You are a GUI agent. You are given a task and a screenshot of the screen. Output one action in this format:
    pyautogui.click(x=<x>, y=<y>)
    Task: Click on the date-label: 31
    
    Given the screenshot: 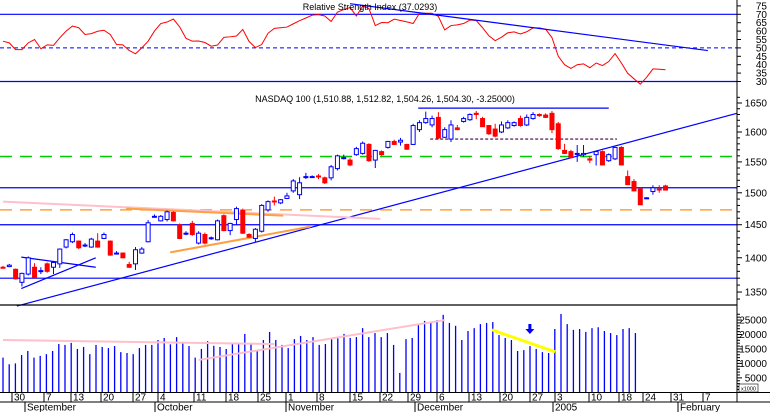 What is the action you would take?
    pyautogui.click(x=679, y=398)
    